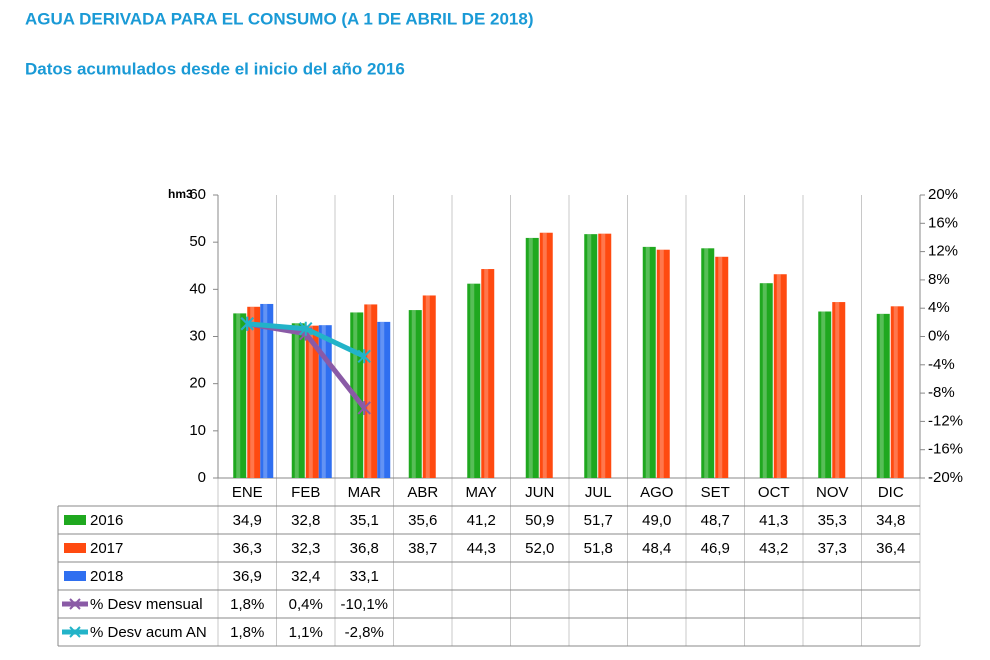 Image resolution: width=990 pixels, height=660 pixels. Describe the element at coordinates (539, 520) in the screenshot. I see `table-value: 50,9` at that location.